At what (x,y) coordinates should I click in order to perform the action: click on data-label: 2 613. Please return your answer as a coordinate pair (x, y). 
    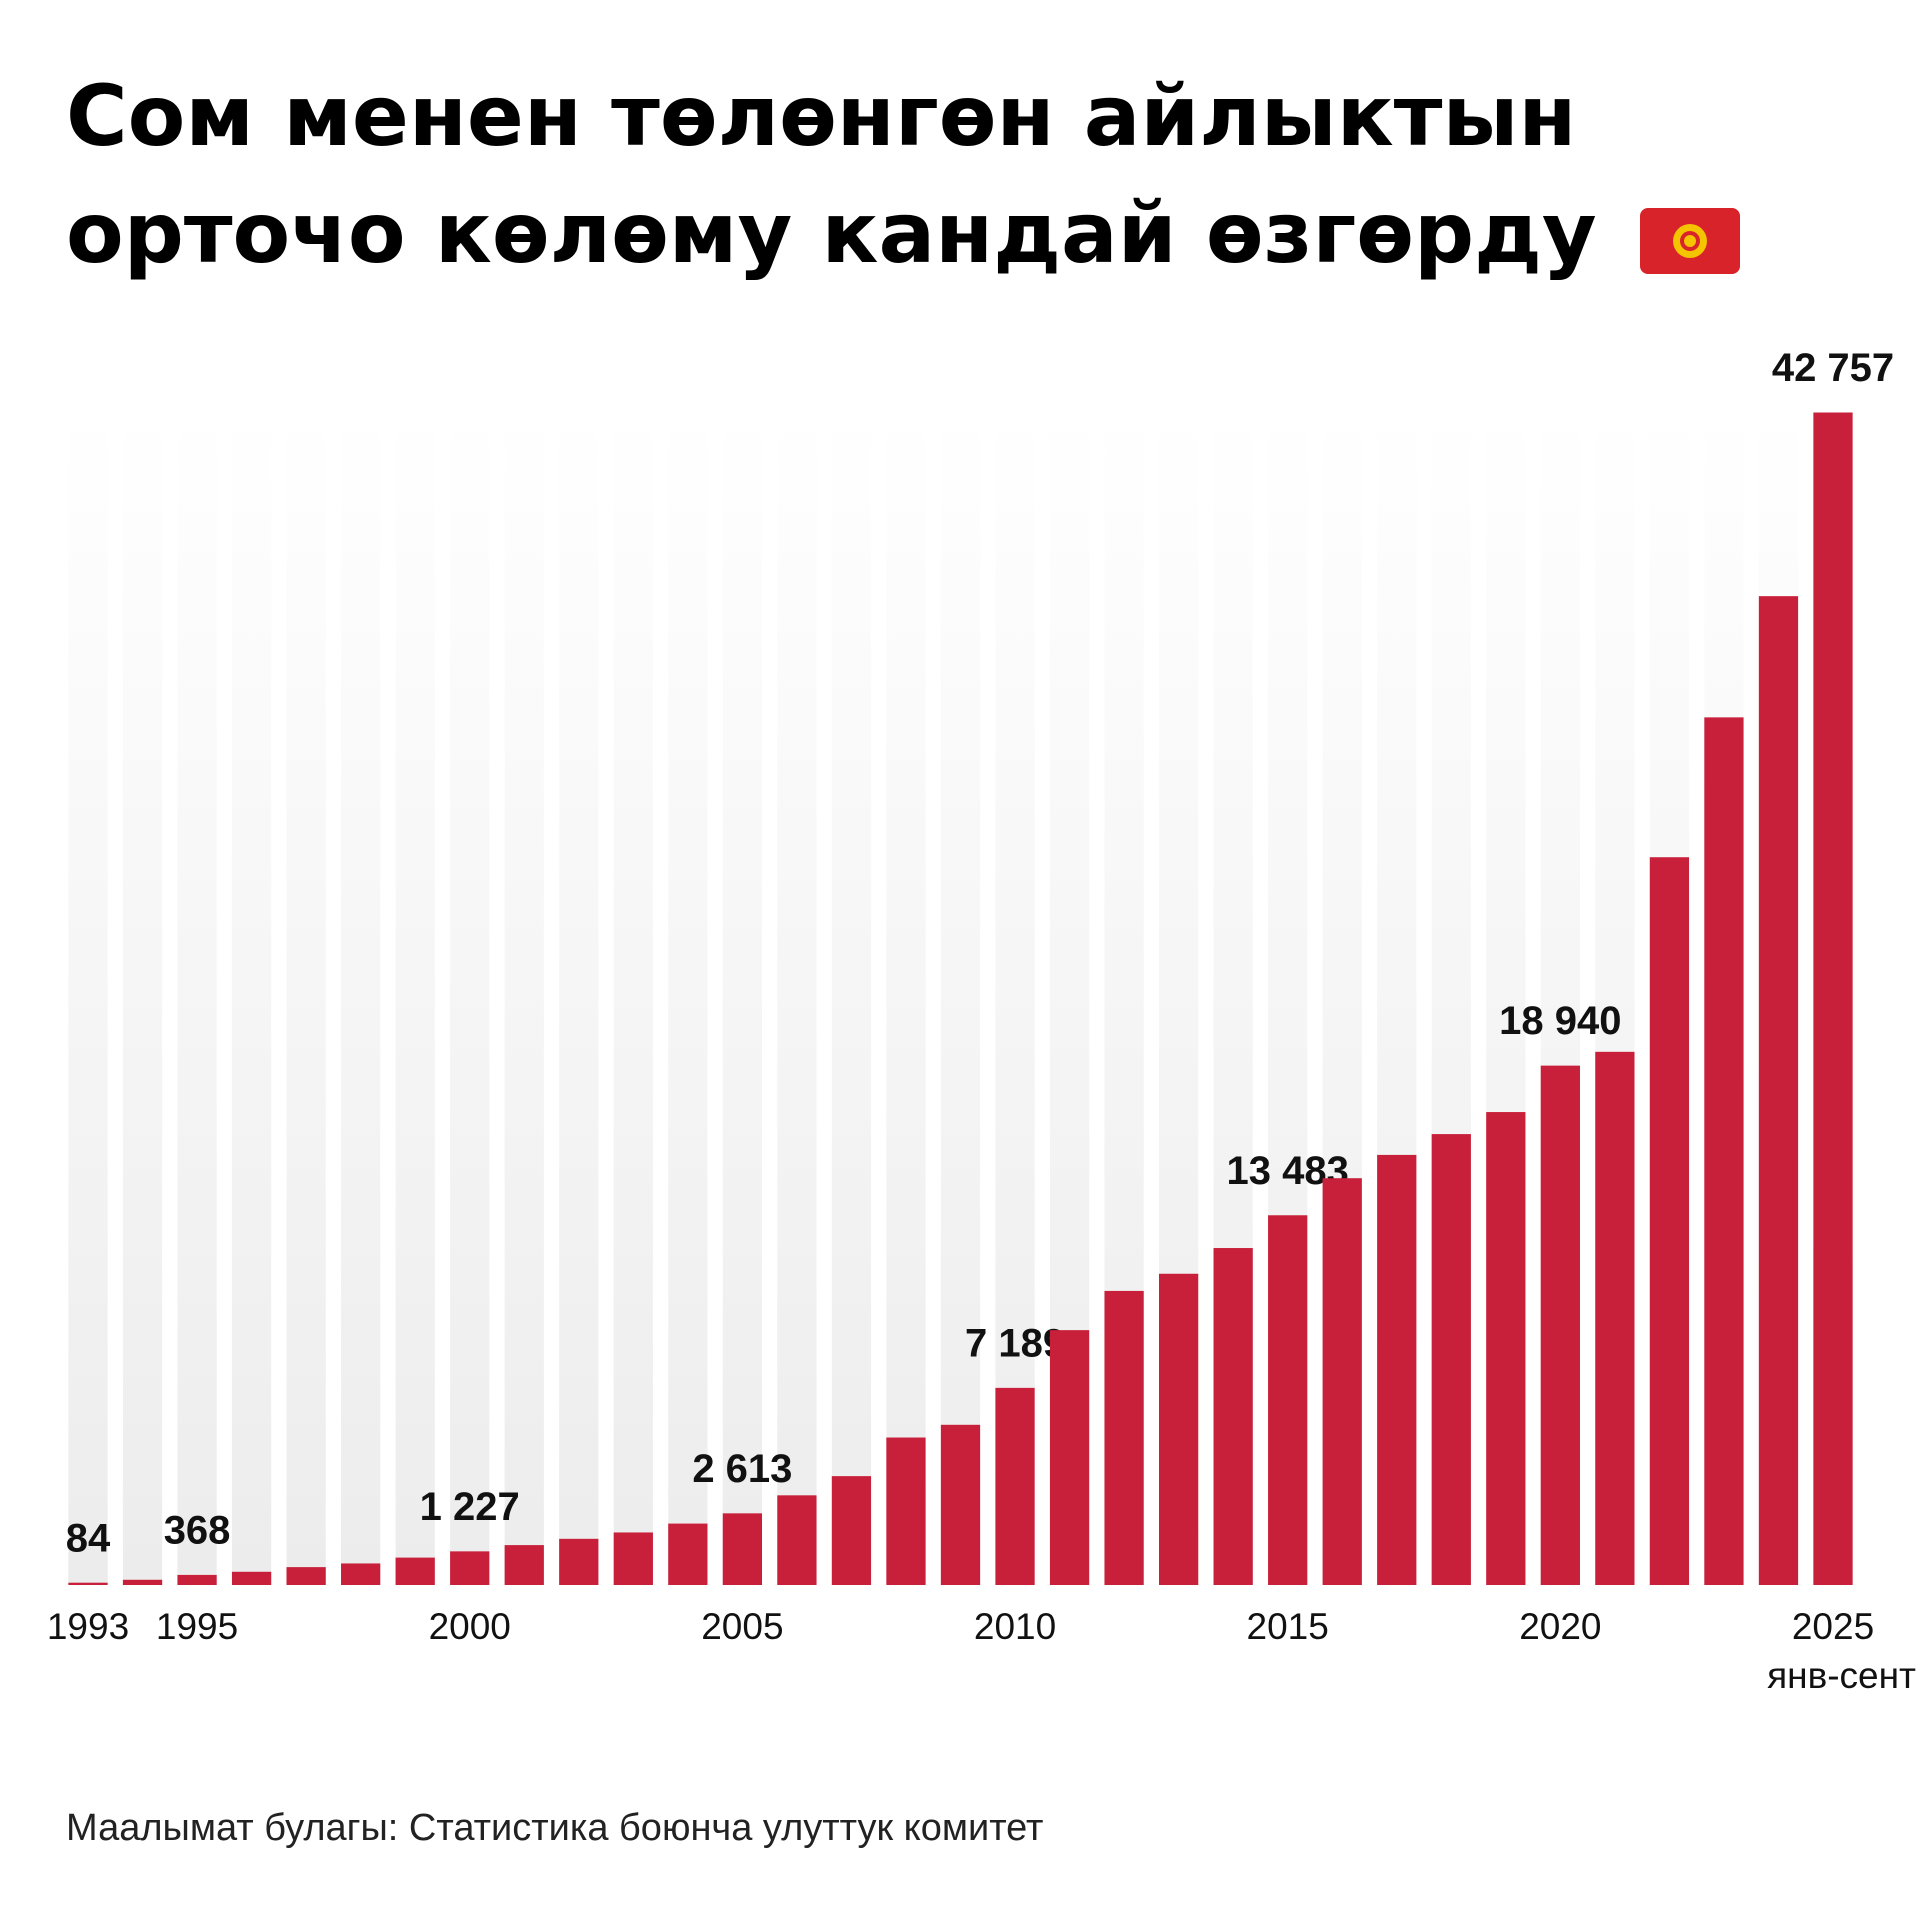
    Looking at the image, I should click on (742, 1469).